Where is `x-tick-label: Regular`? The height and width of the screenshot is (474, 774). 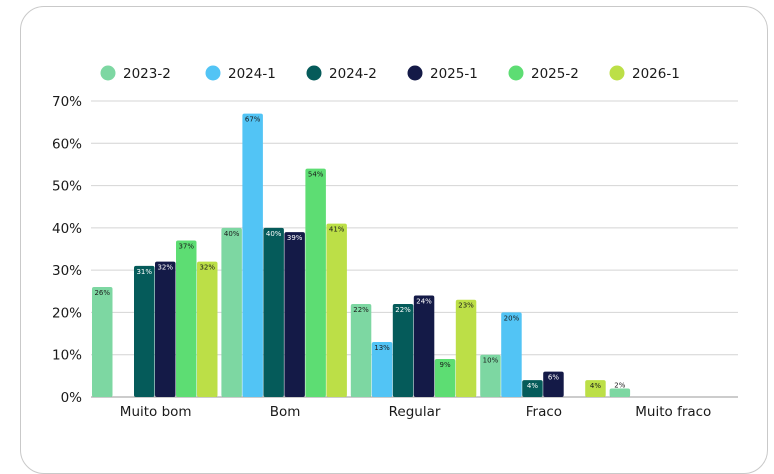 x-tick-label: Regular is located at coordinates (415, 412).